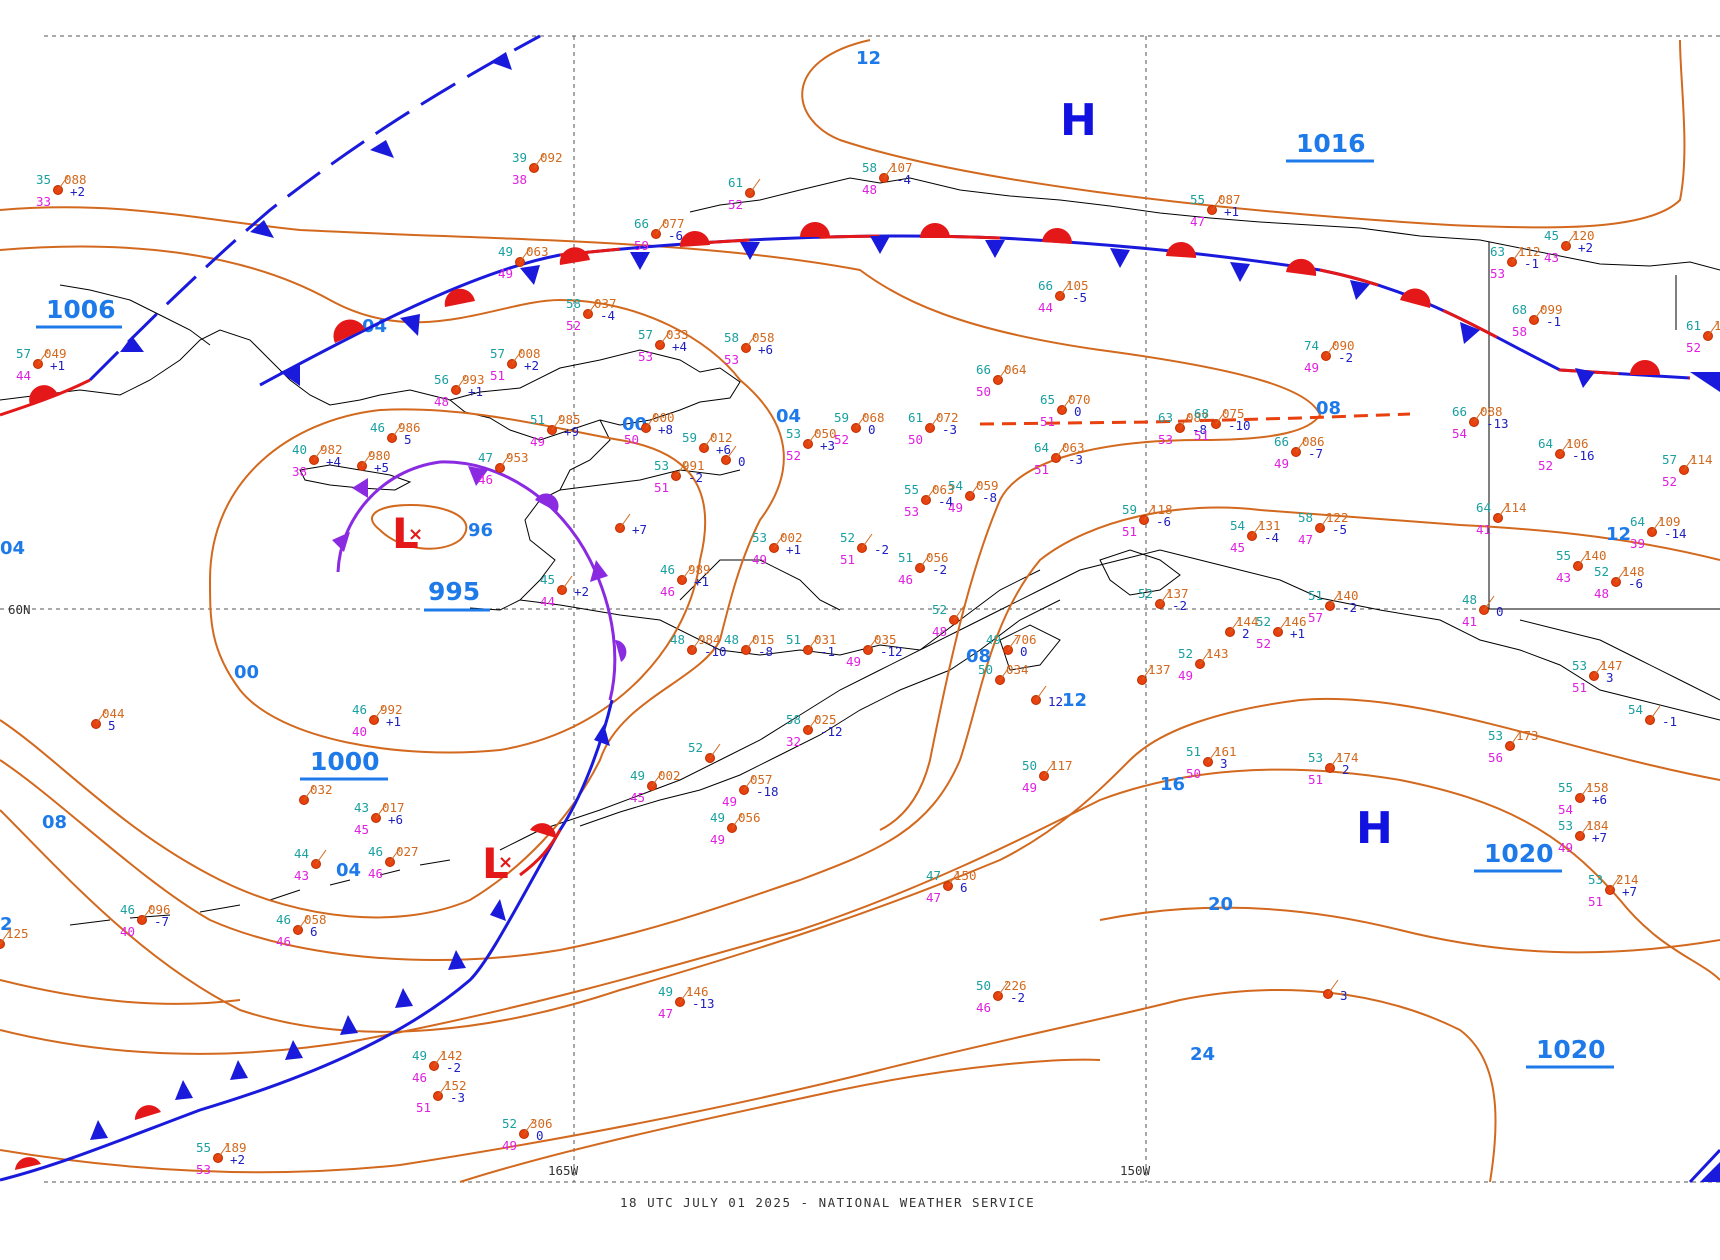 The width and height of the screenshot is (1720, 1260). I want to click on station-pressure-tendency: +5, so click(381, 467).